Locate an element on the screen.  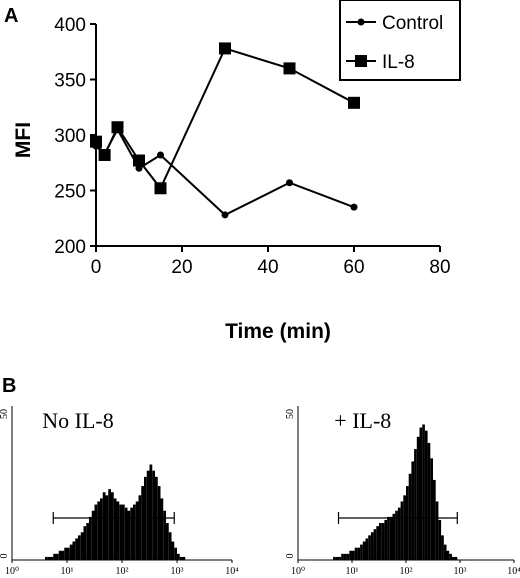
hist-y-tick-bottom: 0 is located at coordinates (5, 556).